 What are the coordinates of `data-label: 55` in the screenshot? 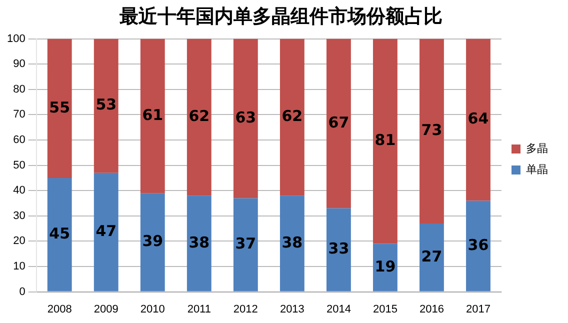 It's located at (59, 107).